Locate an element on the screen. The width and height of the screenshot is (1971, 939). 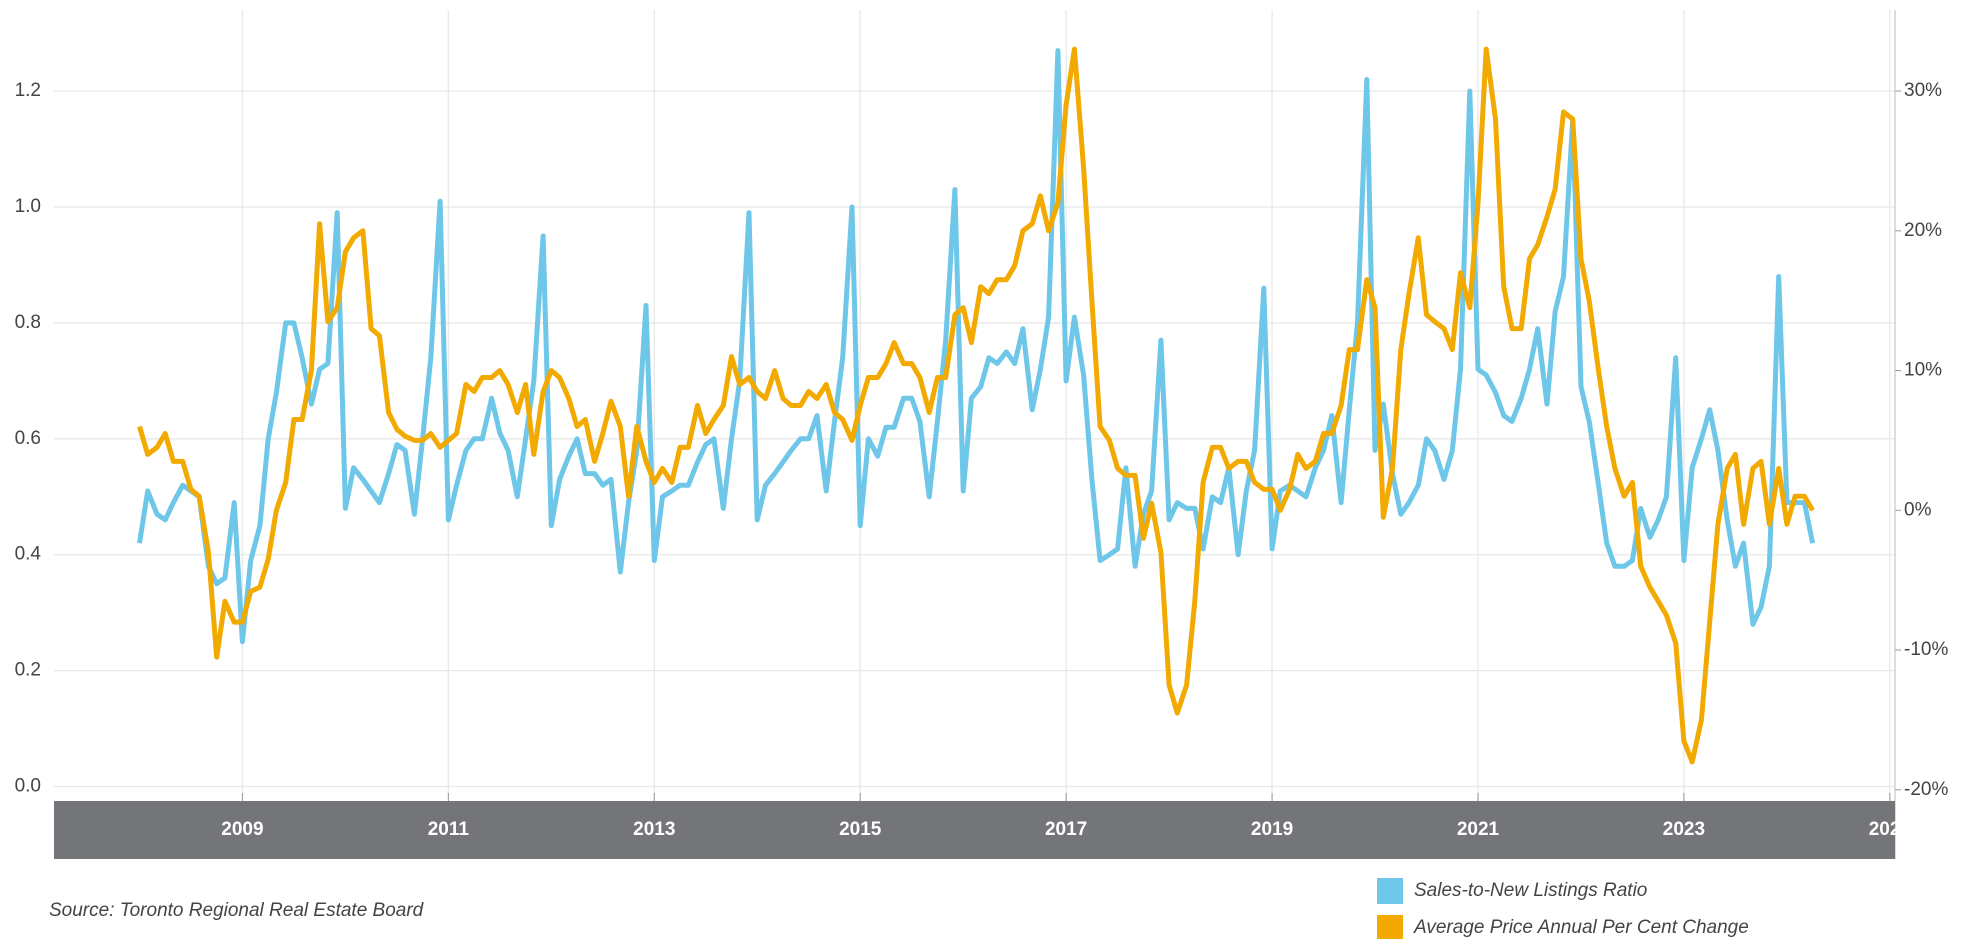
y-tick-label: 0.2 is located at coordinates (28, 670).